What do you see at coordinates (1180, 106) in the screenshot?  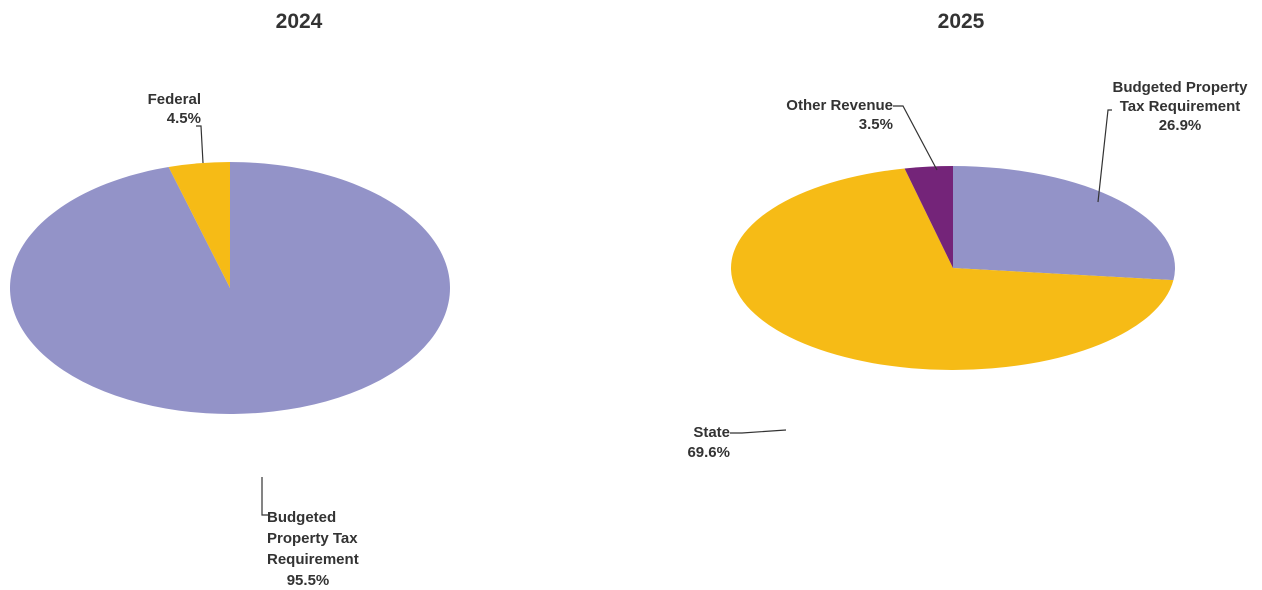 I see `slice-label-text: Tax Requirement` at bounding box center [1180, 106].